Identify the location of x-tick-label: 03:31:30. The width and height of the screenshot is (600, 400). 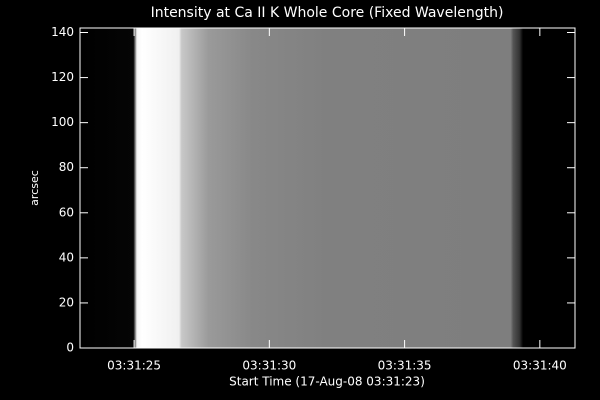
(269, 366).